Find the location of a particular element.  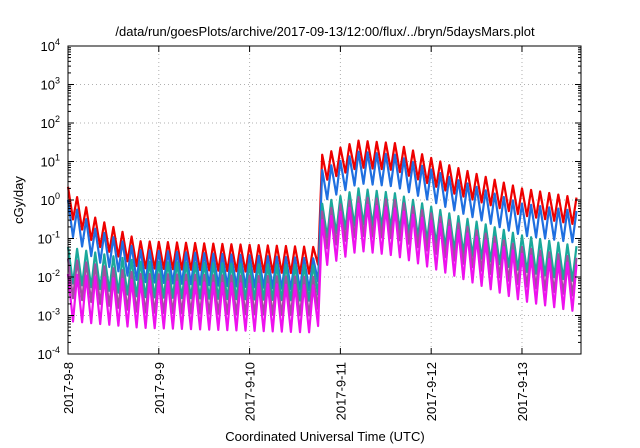

x-tick-label: 2017-9-9 is located at coordinates (159, 388).